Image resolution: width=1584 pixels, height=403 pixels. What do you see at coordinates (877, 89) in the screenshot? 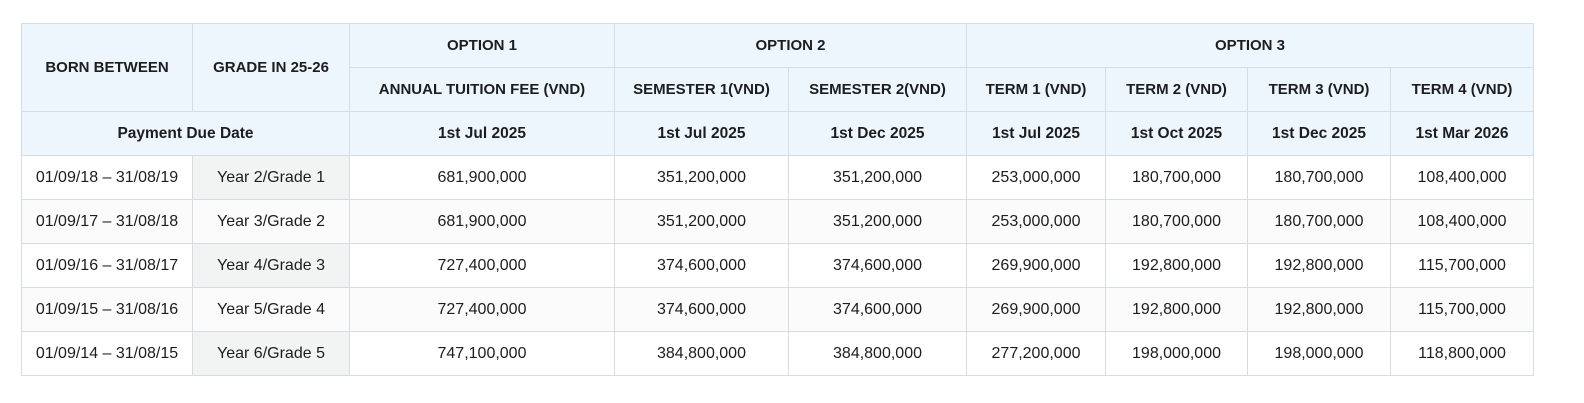
I see `header-semester-2: SEMESTER 2(VND)` at bounding box center [877, 89].